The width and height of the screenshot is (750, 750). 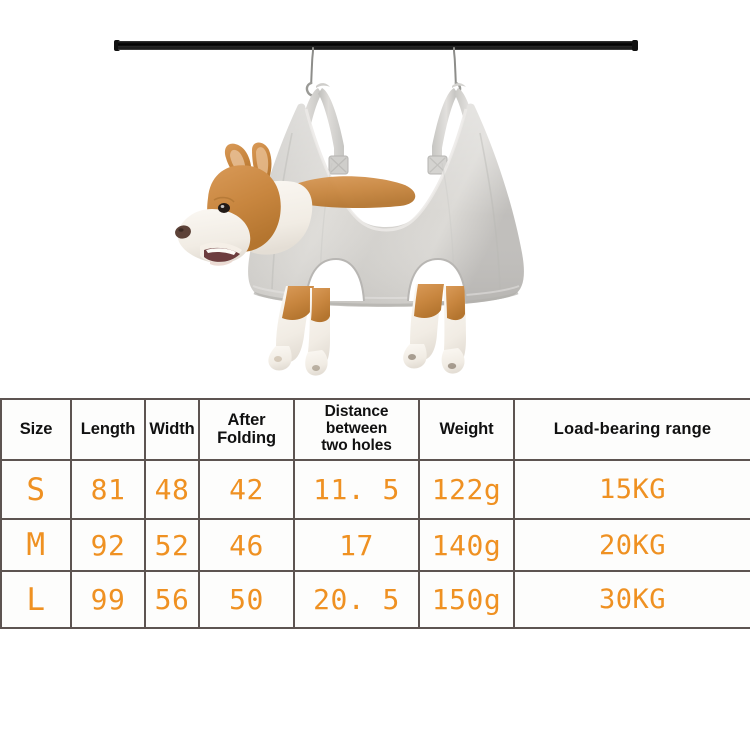 I want to click on cell-size: L, so click(x=36, y=599).